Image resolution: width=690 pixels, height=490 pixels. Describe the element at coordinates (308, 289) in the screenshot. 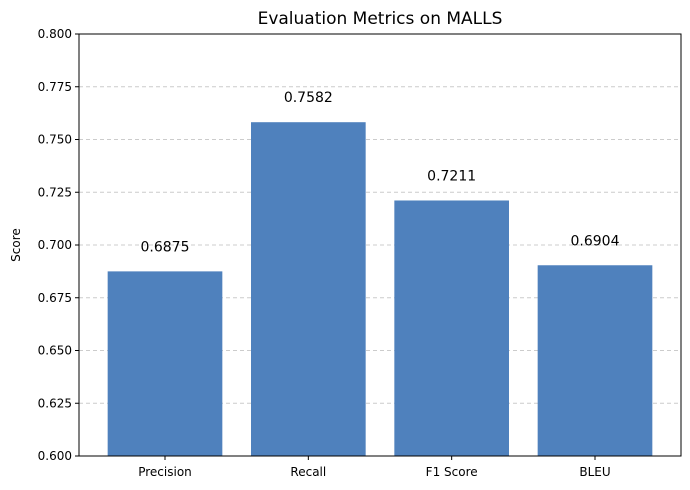

I see `bar-recall` at that location.